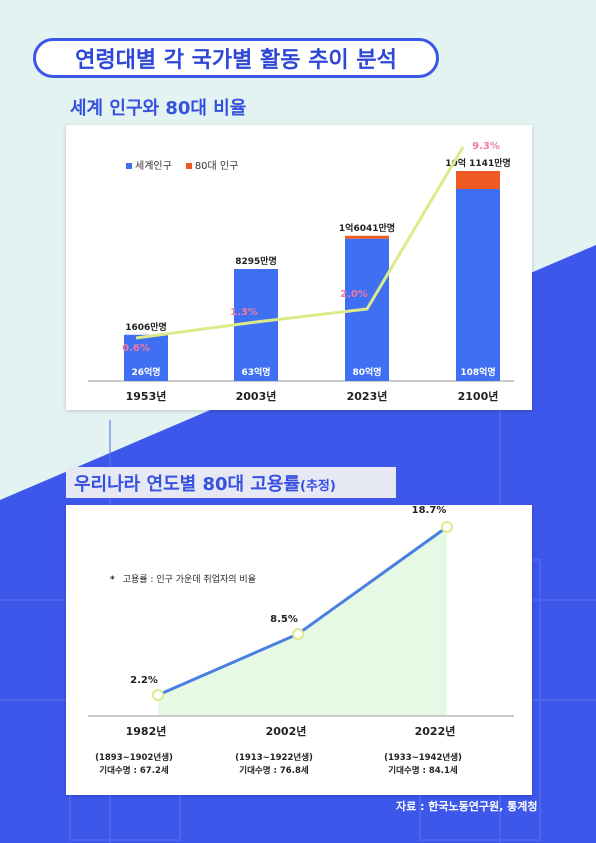 The image size is (596, 843). Describe the element at coordinates (256, 261) in the screenshot. I see `bar-label-80s-1: 8295만명` at that location.